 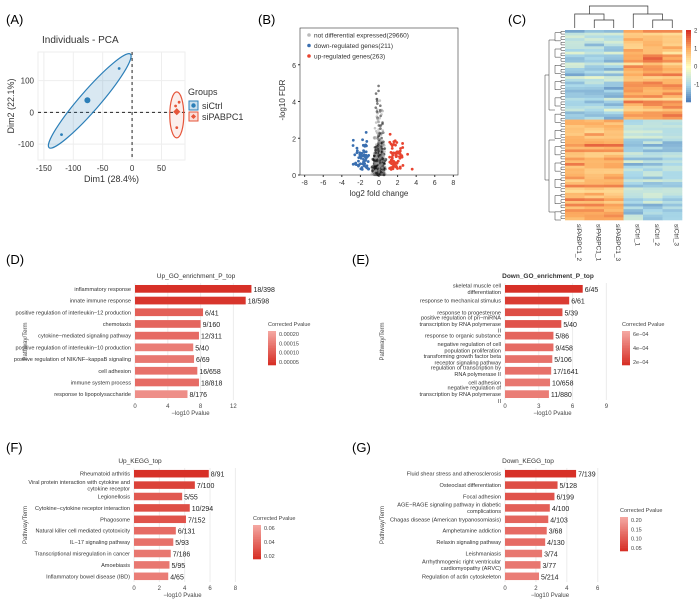 What do you see at coordinates (550, 577) in the screenshot?
I see `down-kegg-bar-label: 5/214` at bounding box center [550, 577].